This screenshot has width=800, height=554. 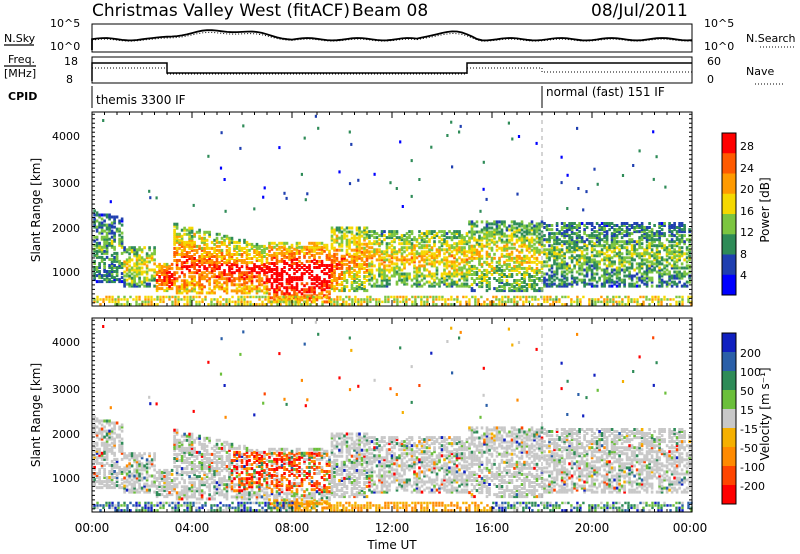 What do you see at coordinates (392, 262) in the screenshot?
I see `power-cell-1973` at bounding box center [392, 262].